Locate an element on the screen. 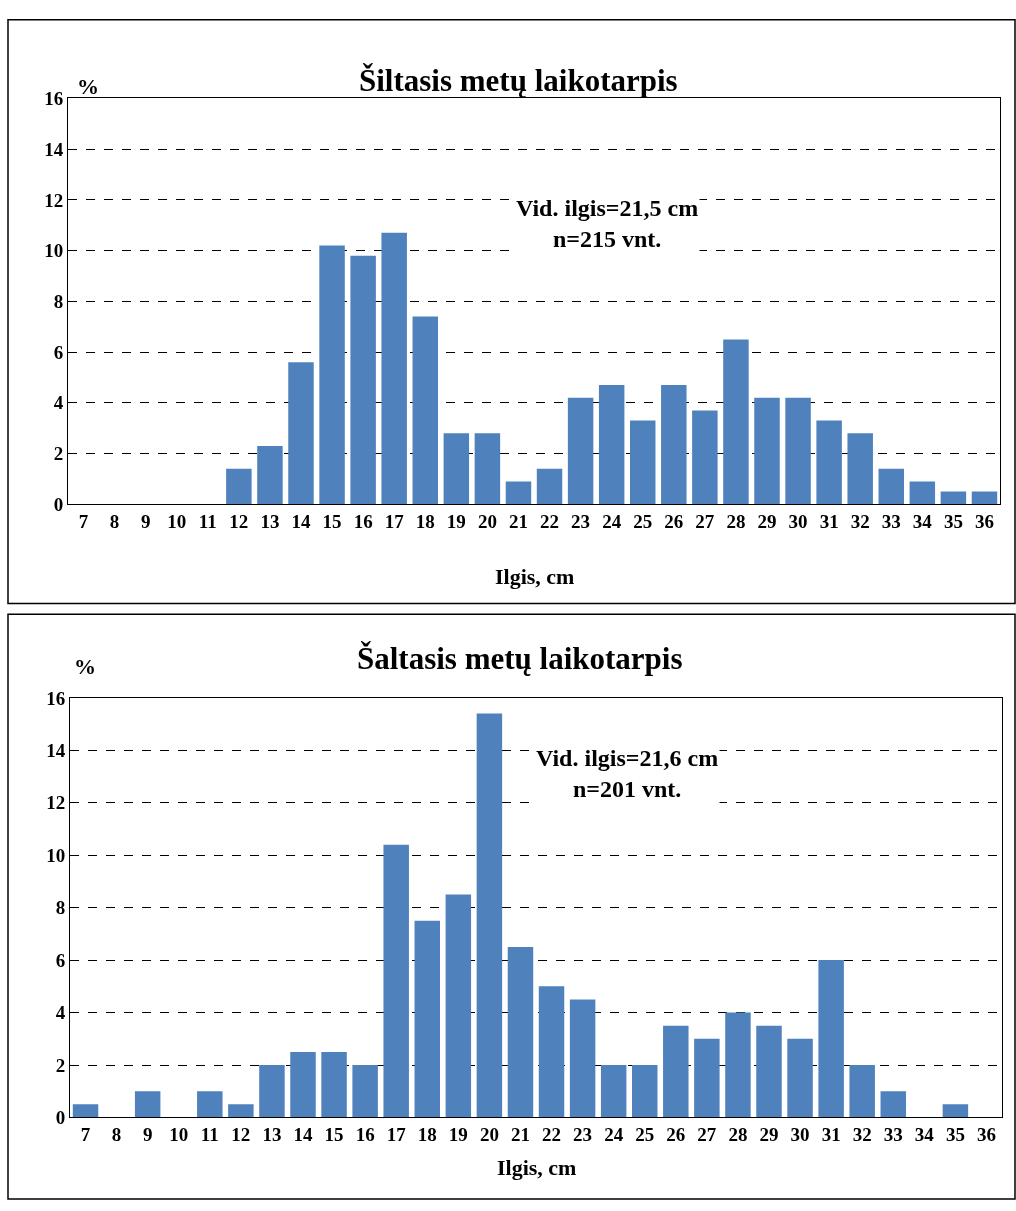 The image size is (1016, 1211). x-tick-label: 35 is located at coordinates (953, 522).